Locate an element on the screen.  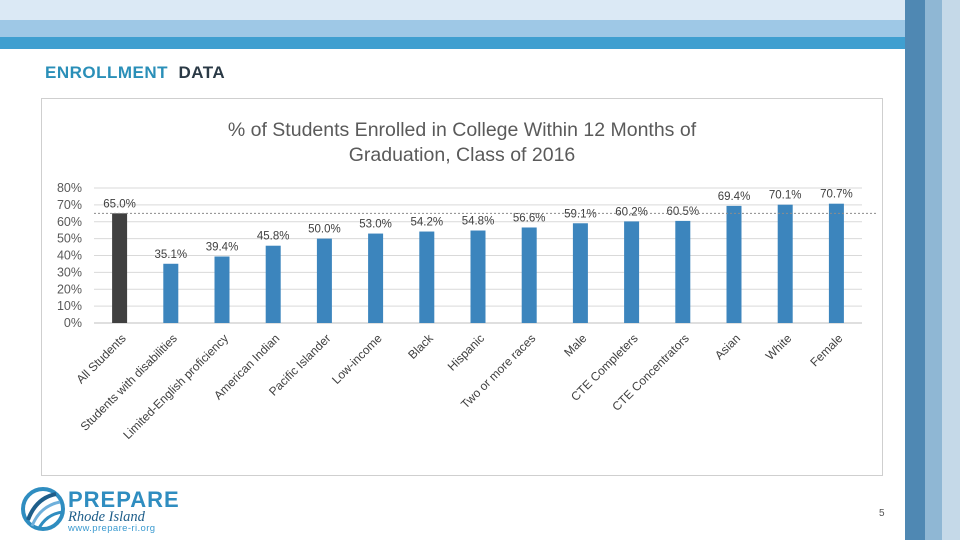
page-title-accent: ENROLLMENT is located at coordinates (107, 72).